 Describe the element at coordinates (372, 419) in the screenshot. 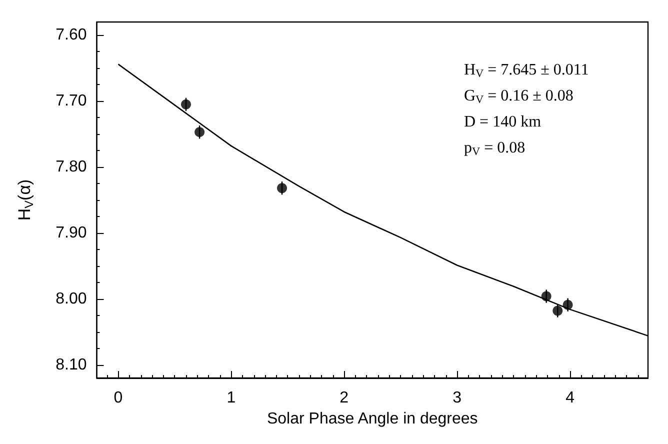

I see `x-axis-title: Solar Phase Angle in degrees` at that location.